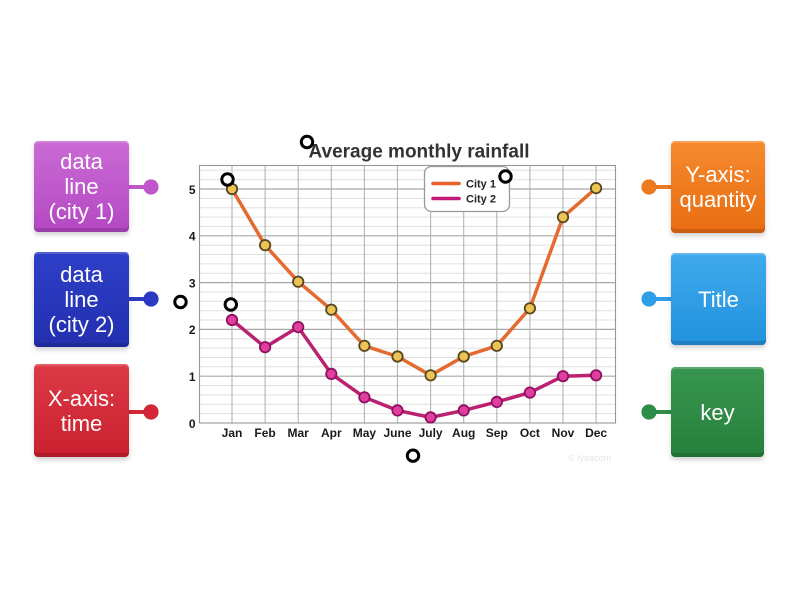 This screenshot has width=800, height=600. I want to click on svg-text: Aug, so click(463, 433).